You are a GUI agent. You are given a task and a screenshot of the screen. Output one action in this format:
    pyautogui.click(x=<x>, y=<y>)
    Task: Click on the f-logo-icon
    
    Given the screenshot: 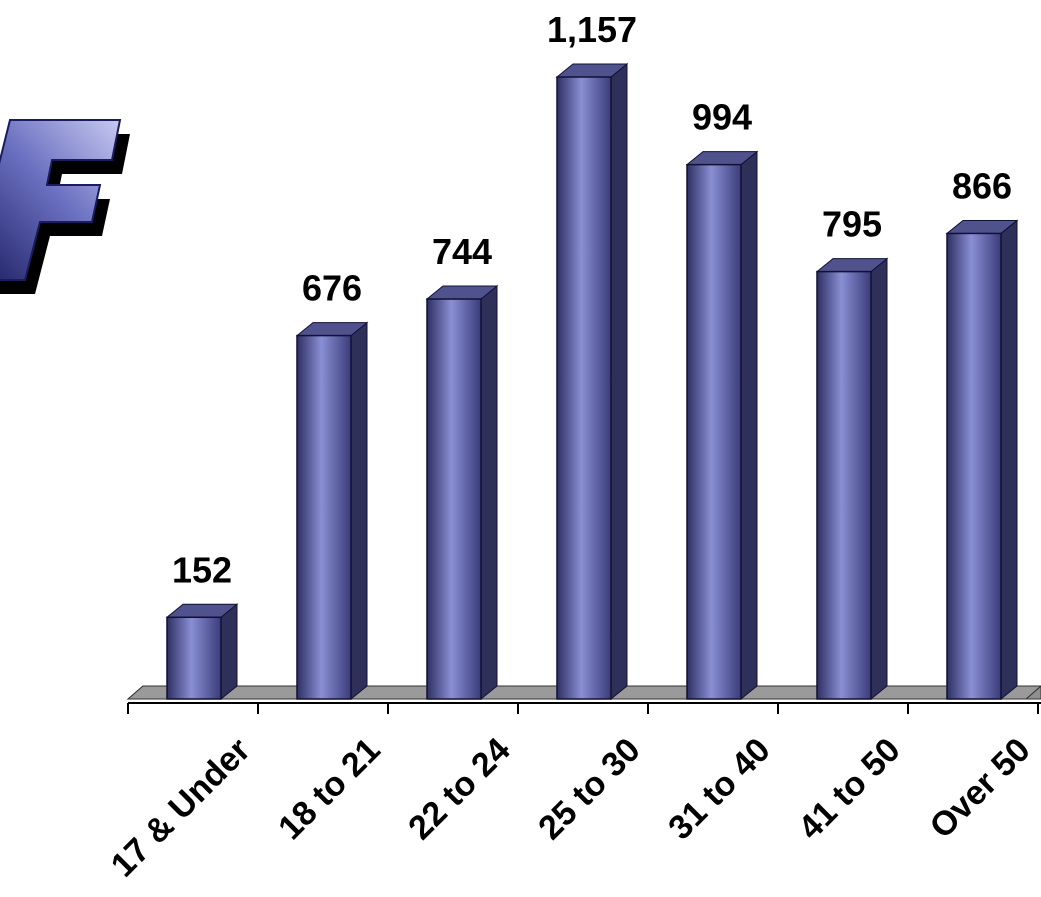 What is the action you would take?
    pyautogui.click(x=65, y=206)
    